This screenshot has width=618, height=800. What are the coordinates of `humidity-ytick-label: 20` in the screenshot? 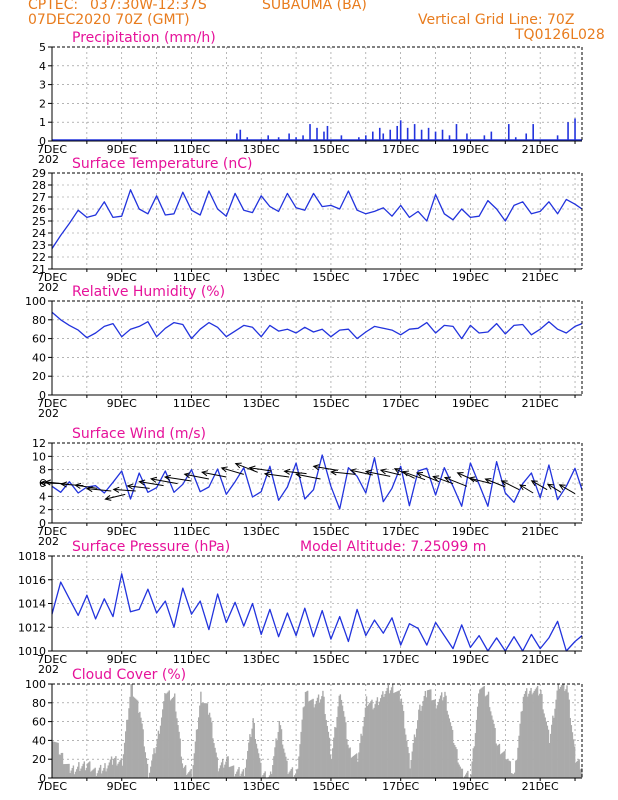 It's located at (39, 376).